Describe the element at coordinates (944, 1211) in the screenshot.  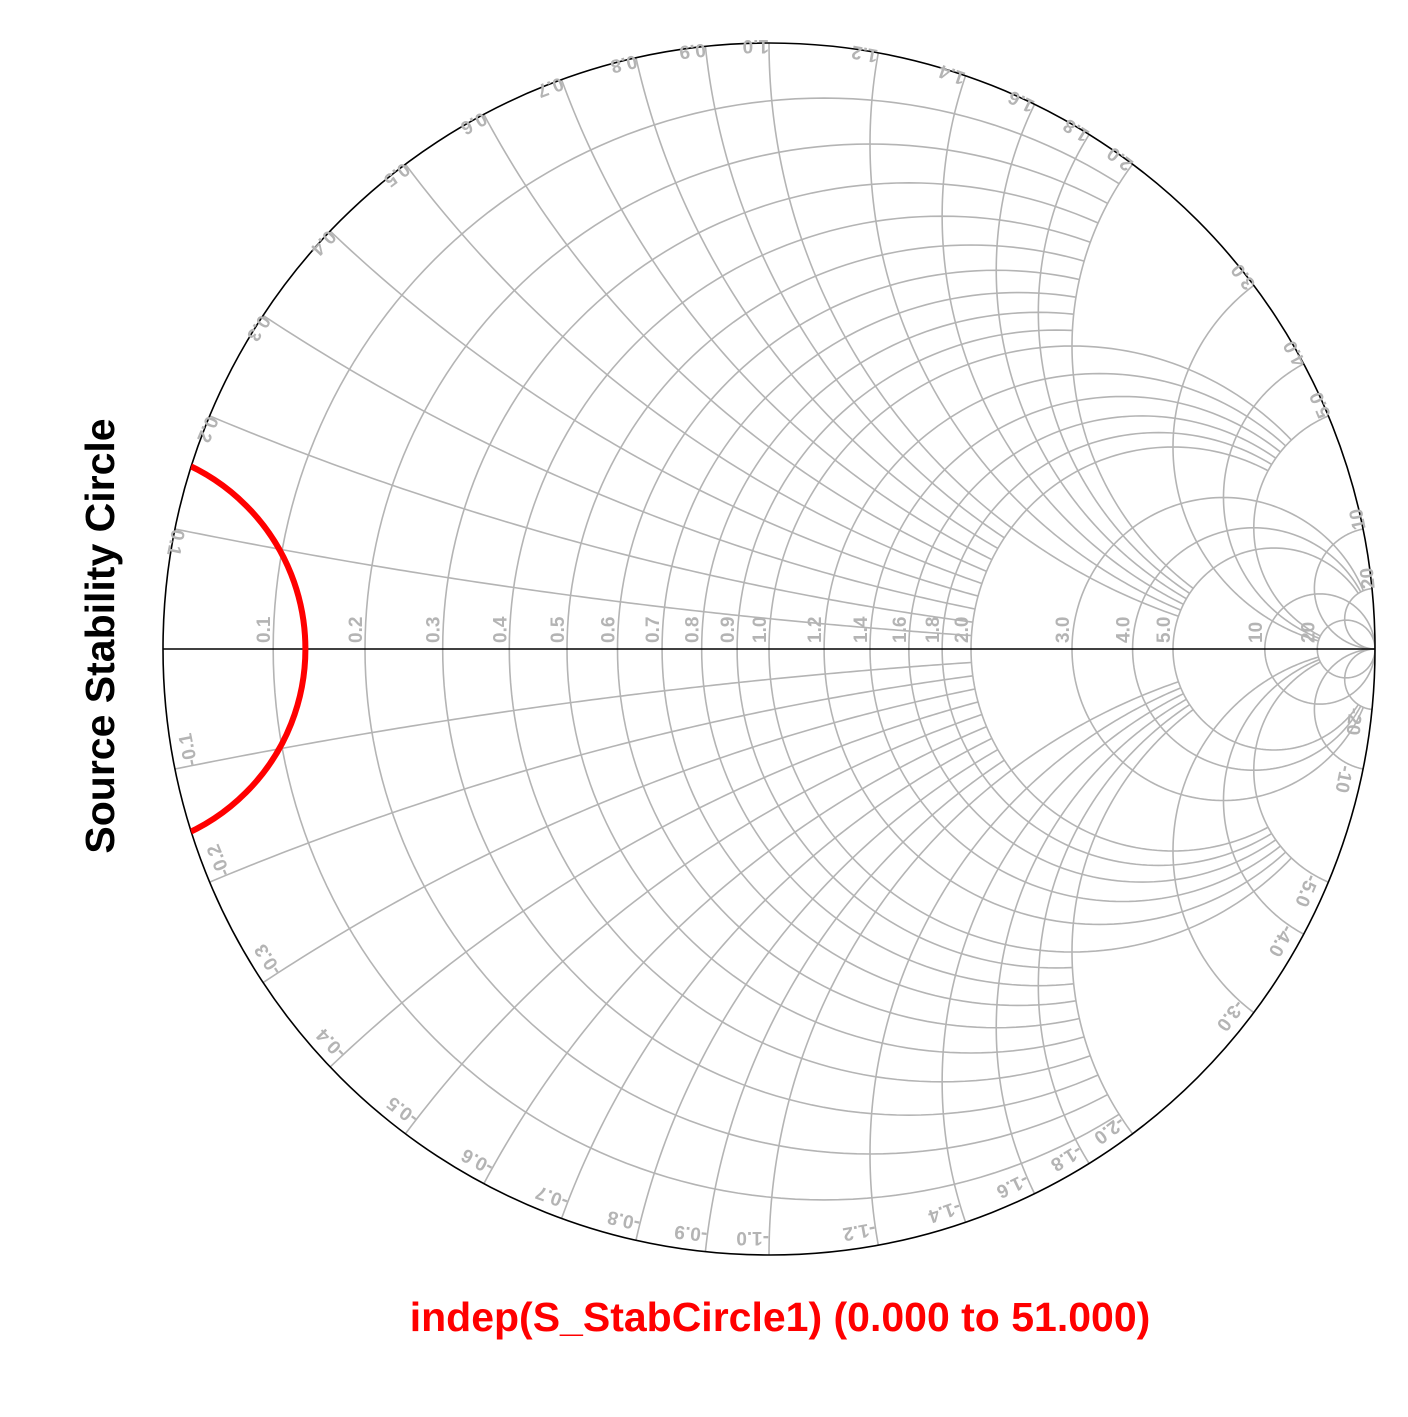
I see `reactance-tick-label-negative: -1.4` at that location.